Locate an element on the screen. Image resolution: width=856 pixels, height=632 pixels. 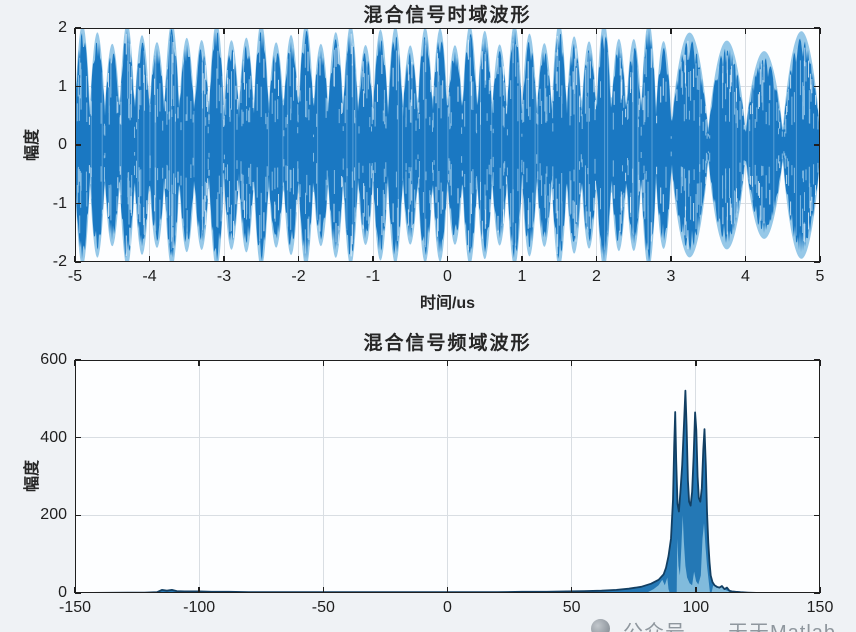
y-tick-label: -1 is located at coordinates (59, 203).